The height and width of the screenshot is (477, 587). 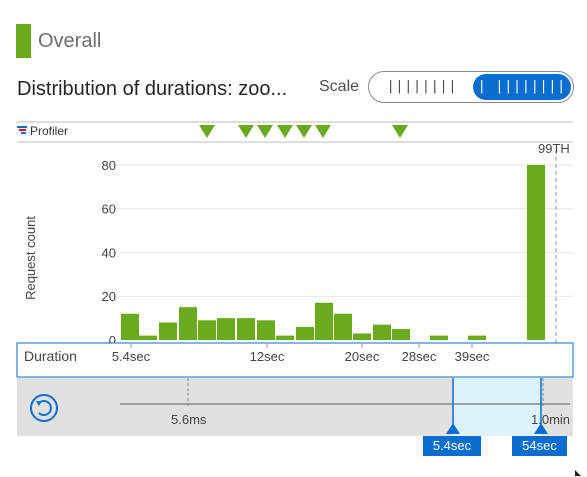 I want to click on slider-min-label: 5.6ms, so click(x=189, y=419).